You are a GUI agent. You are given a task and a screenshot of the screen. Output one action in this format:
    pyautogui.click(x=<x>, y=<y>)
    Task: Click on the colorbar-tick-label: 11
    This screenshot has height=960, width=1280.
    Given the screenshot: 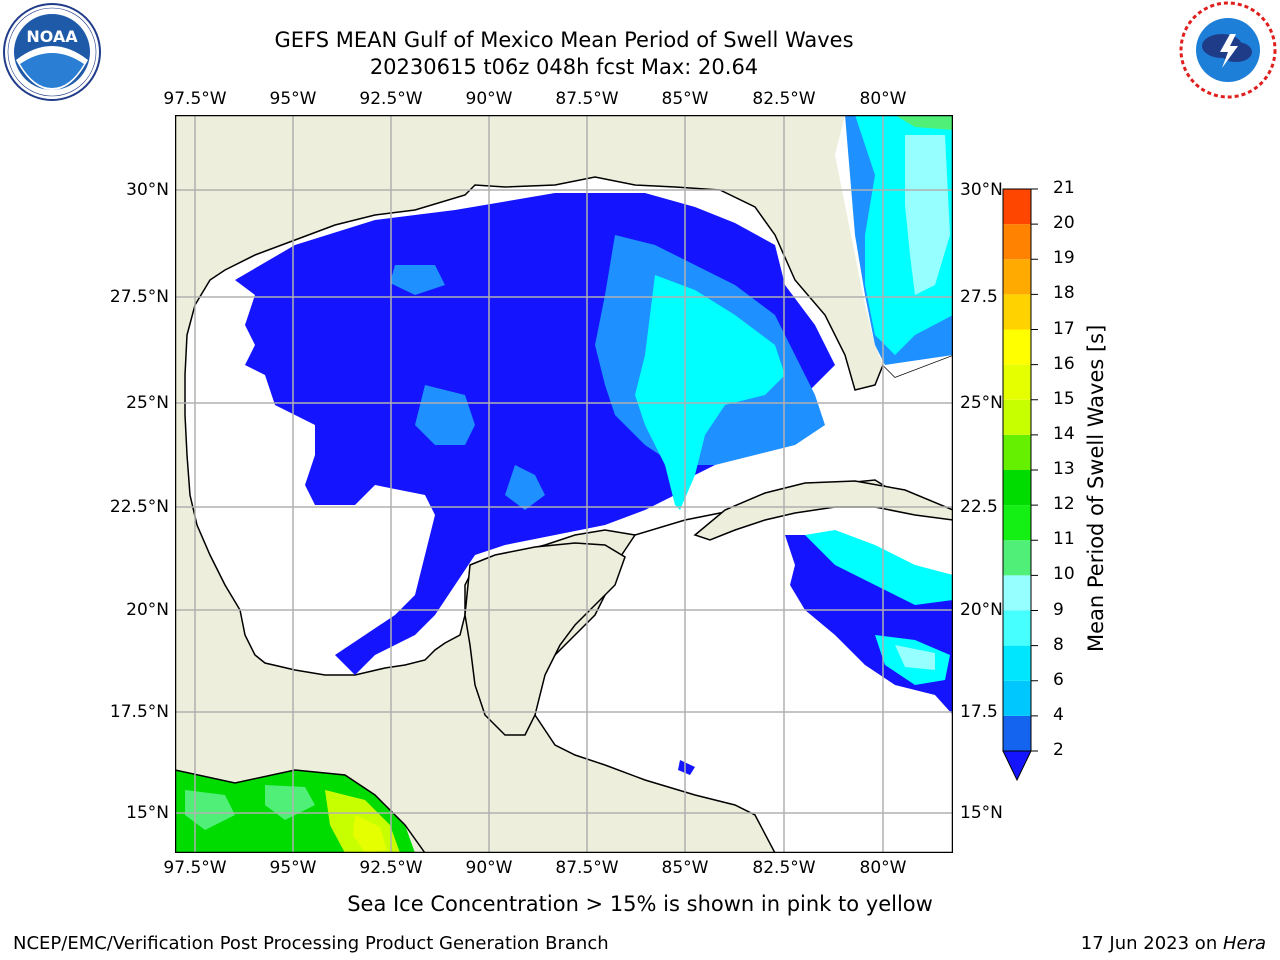 What is the action you would take?
    pyautogui.click(x=1064, y=539)
    